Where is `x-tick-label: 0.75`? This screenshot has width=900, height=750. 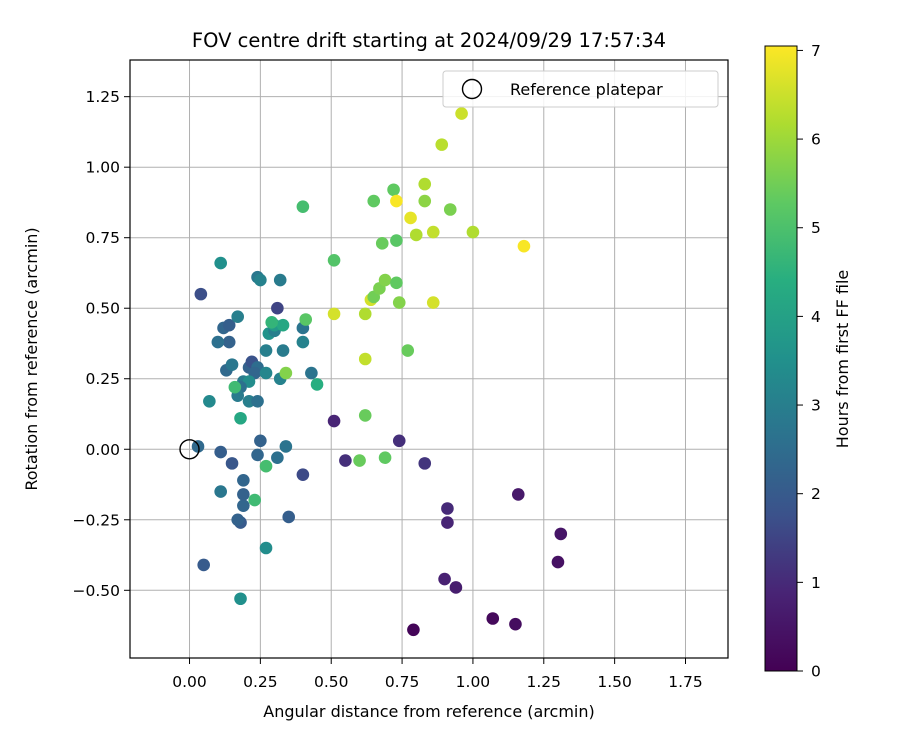 x-tick-label: 0.75 is located at coordinates (402, 682).